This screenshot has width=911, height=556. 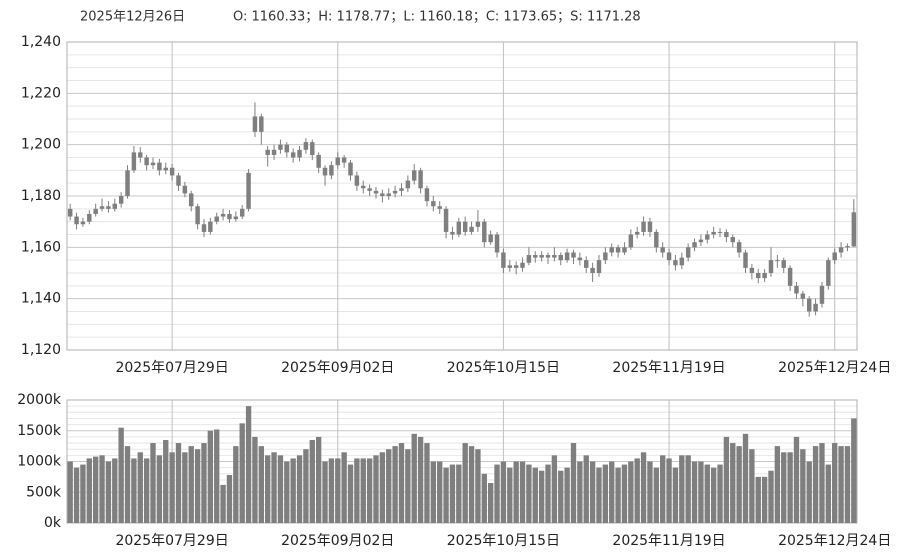 I want to click on x-tick-label: 2025年09月02日, so click(x=337, y=541).